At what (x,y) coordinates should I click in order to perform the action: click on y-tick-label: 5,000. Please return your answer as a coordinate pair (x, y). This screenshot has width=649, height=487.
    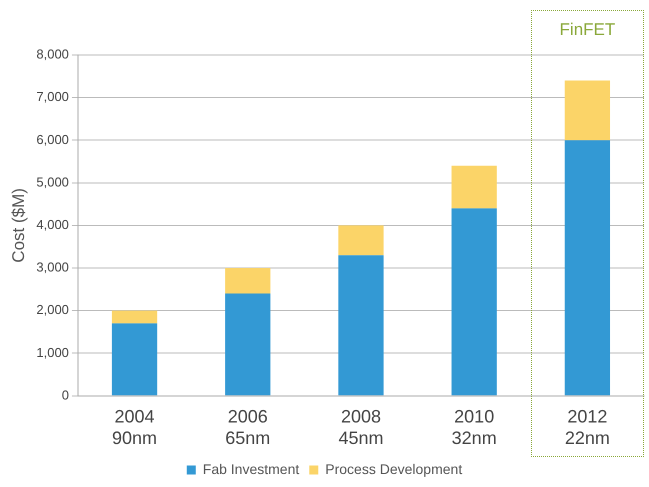
    Looking at the image, I should click on (52, 182).